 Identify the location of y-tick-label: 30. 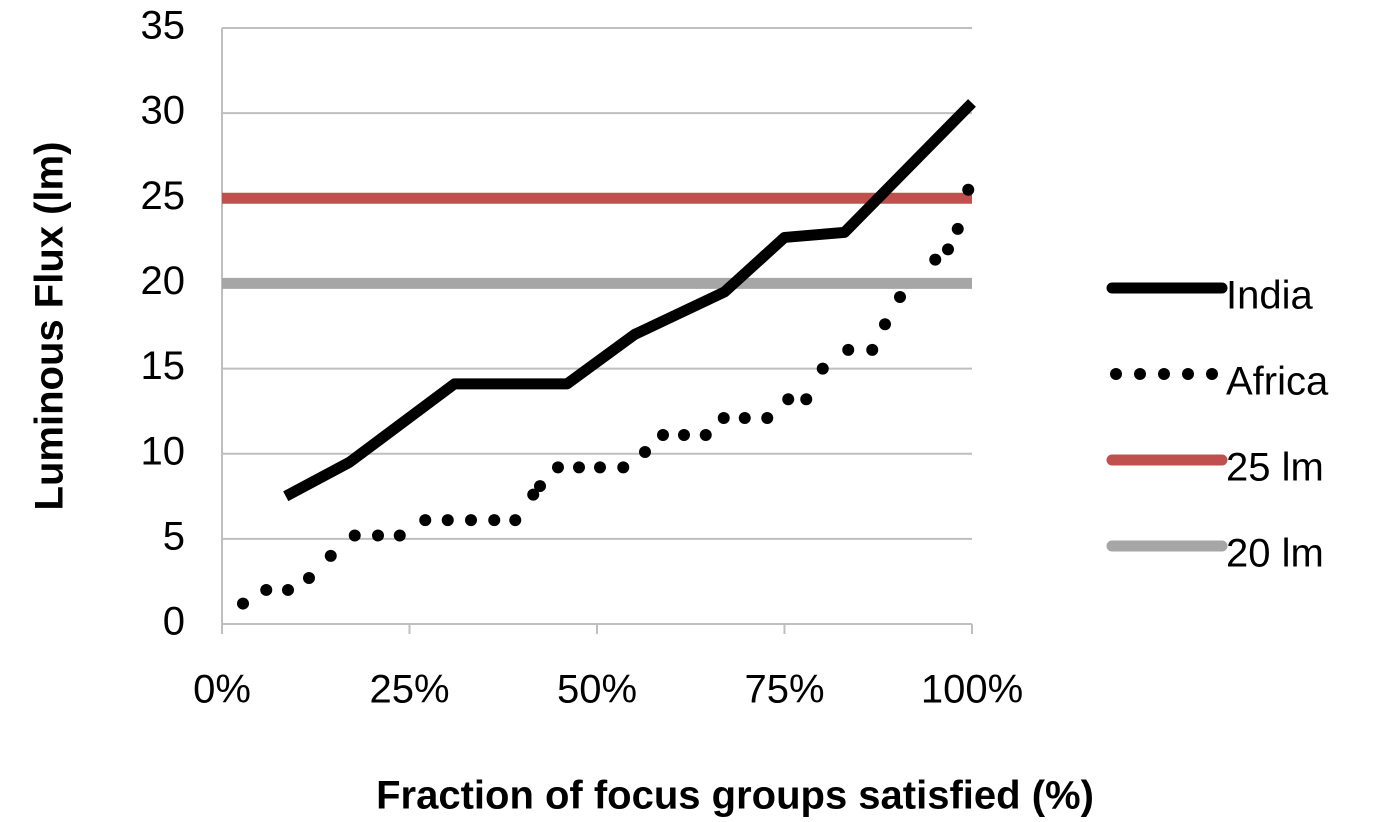
(163, 111).